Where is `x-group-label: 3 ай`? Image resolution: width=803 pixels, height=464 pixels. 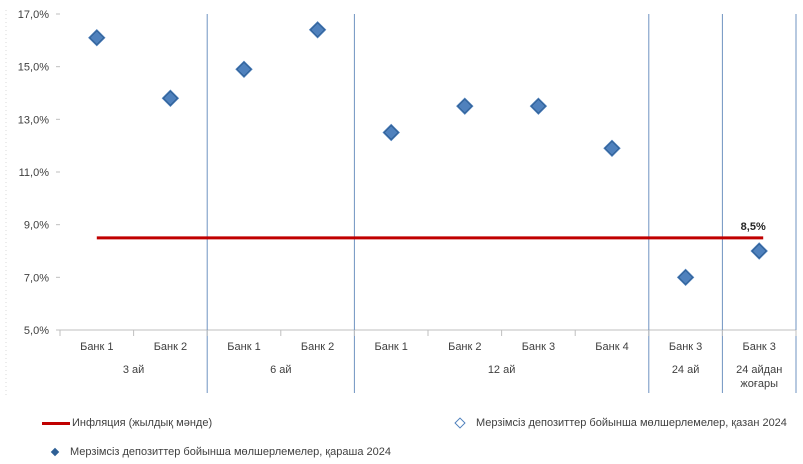
x-group-label: 3 ай is located at coordinates (133, 370).